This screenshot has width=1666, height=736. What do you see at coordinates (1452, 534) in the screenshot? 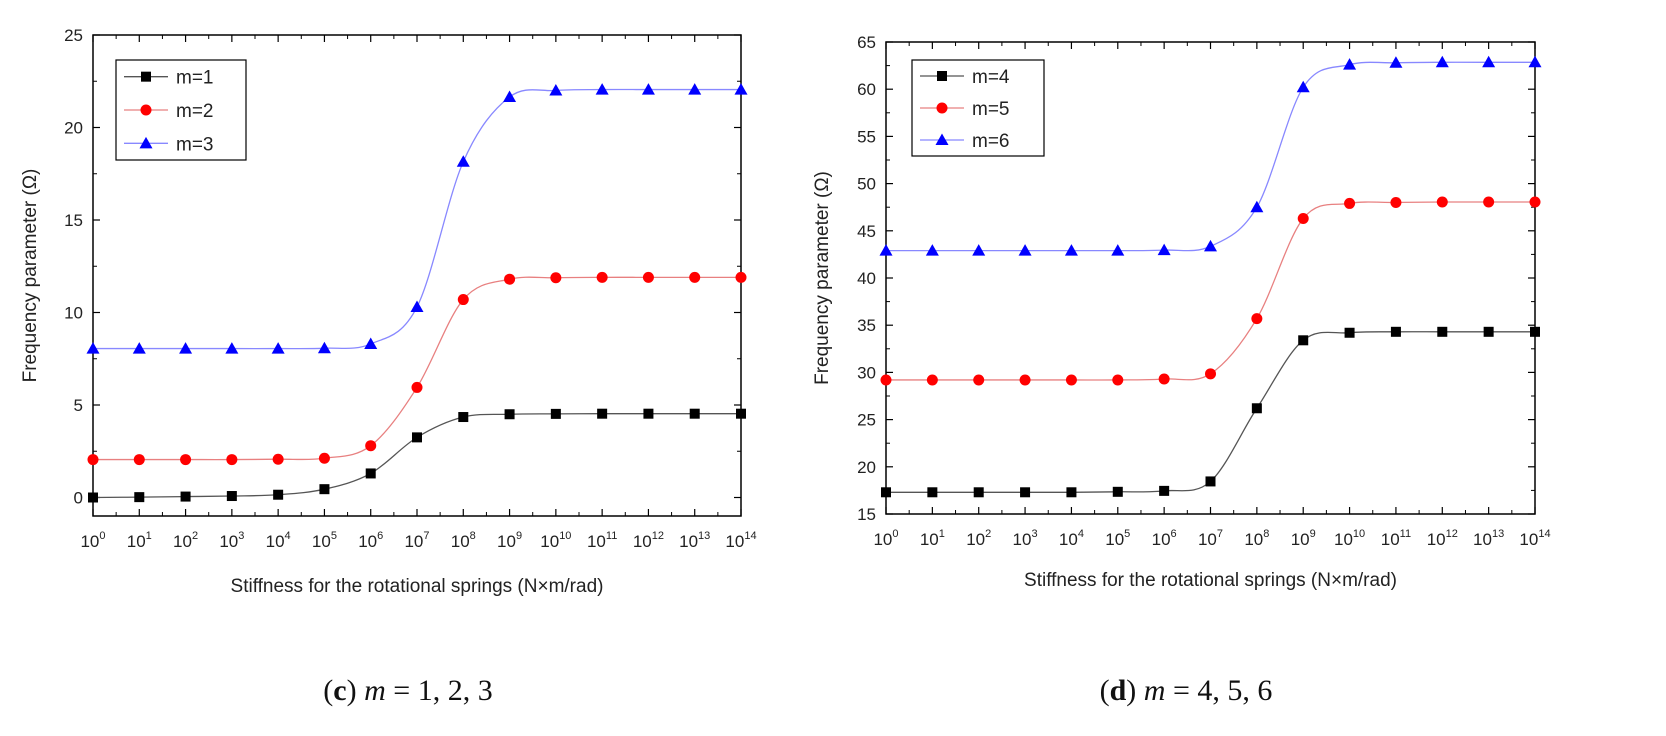
I see `x-tick-exponent: 12` at bounding box center [1452, 534].